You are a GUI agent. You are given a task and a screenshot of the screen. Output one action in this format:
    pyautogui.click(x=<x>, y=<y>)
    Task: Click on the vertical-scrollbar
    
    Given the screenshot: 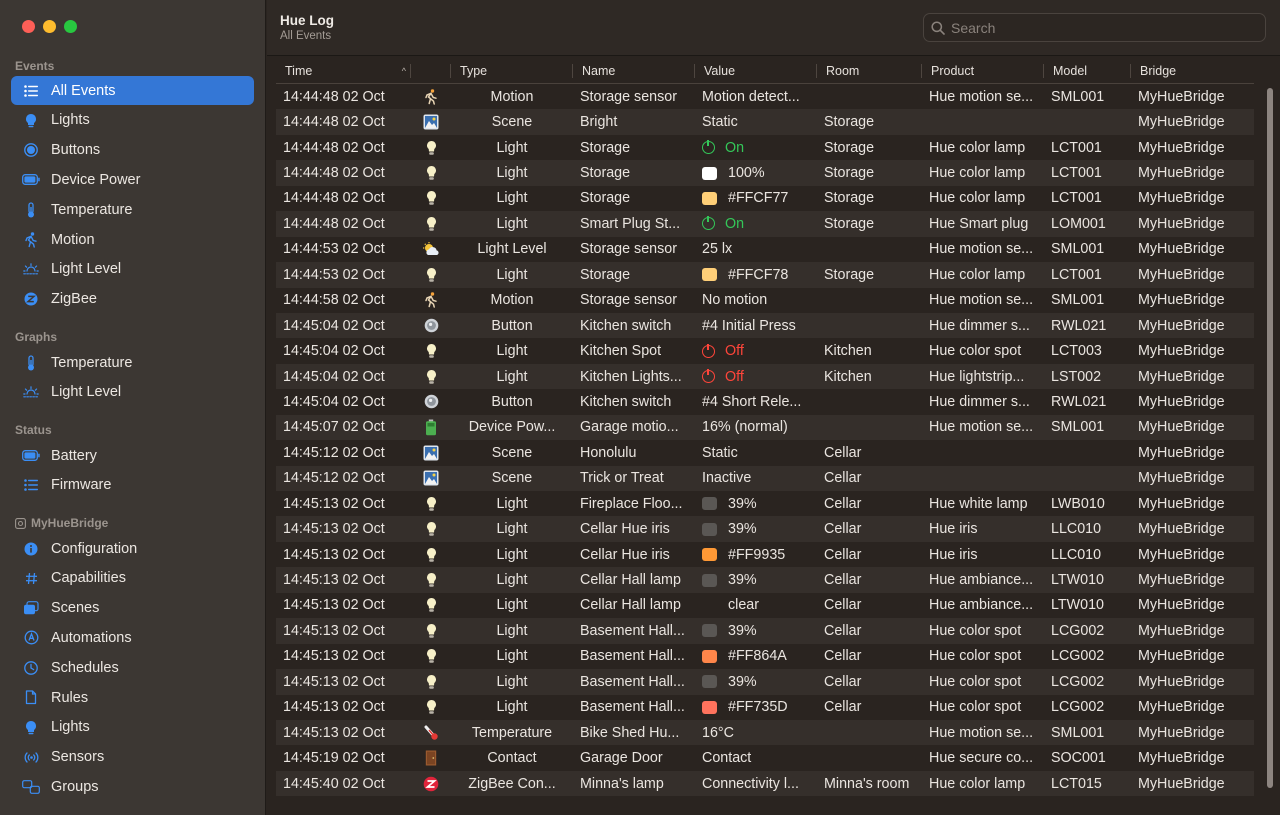 What is the action you would take?
    pyautogui.click(x=1270, y=450)
    